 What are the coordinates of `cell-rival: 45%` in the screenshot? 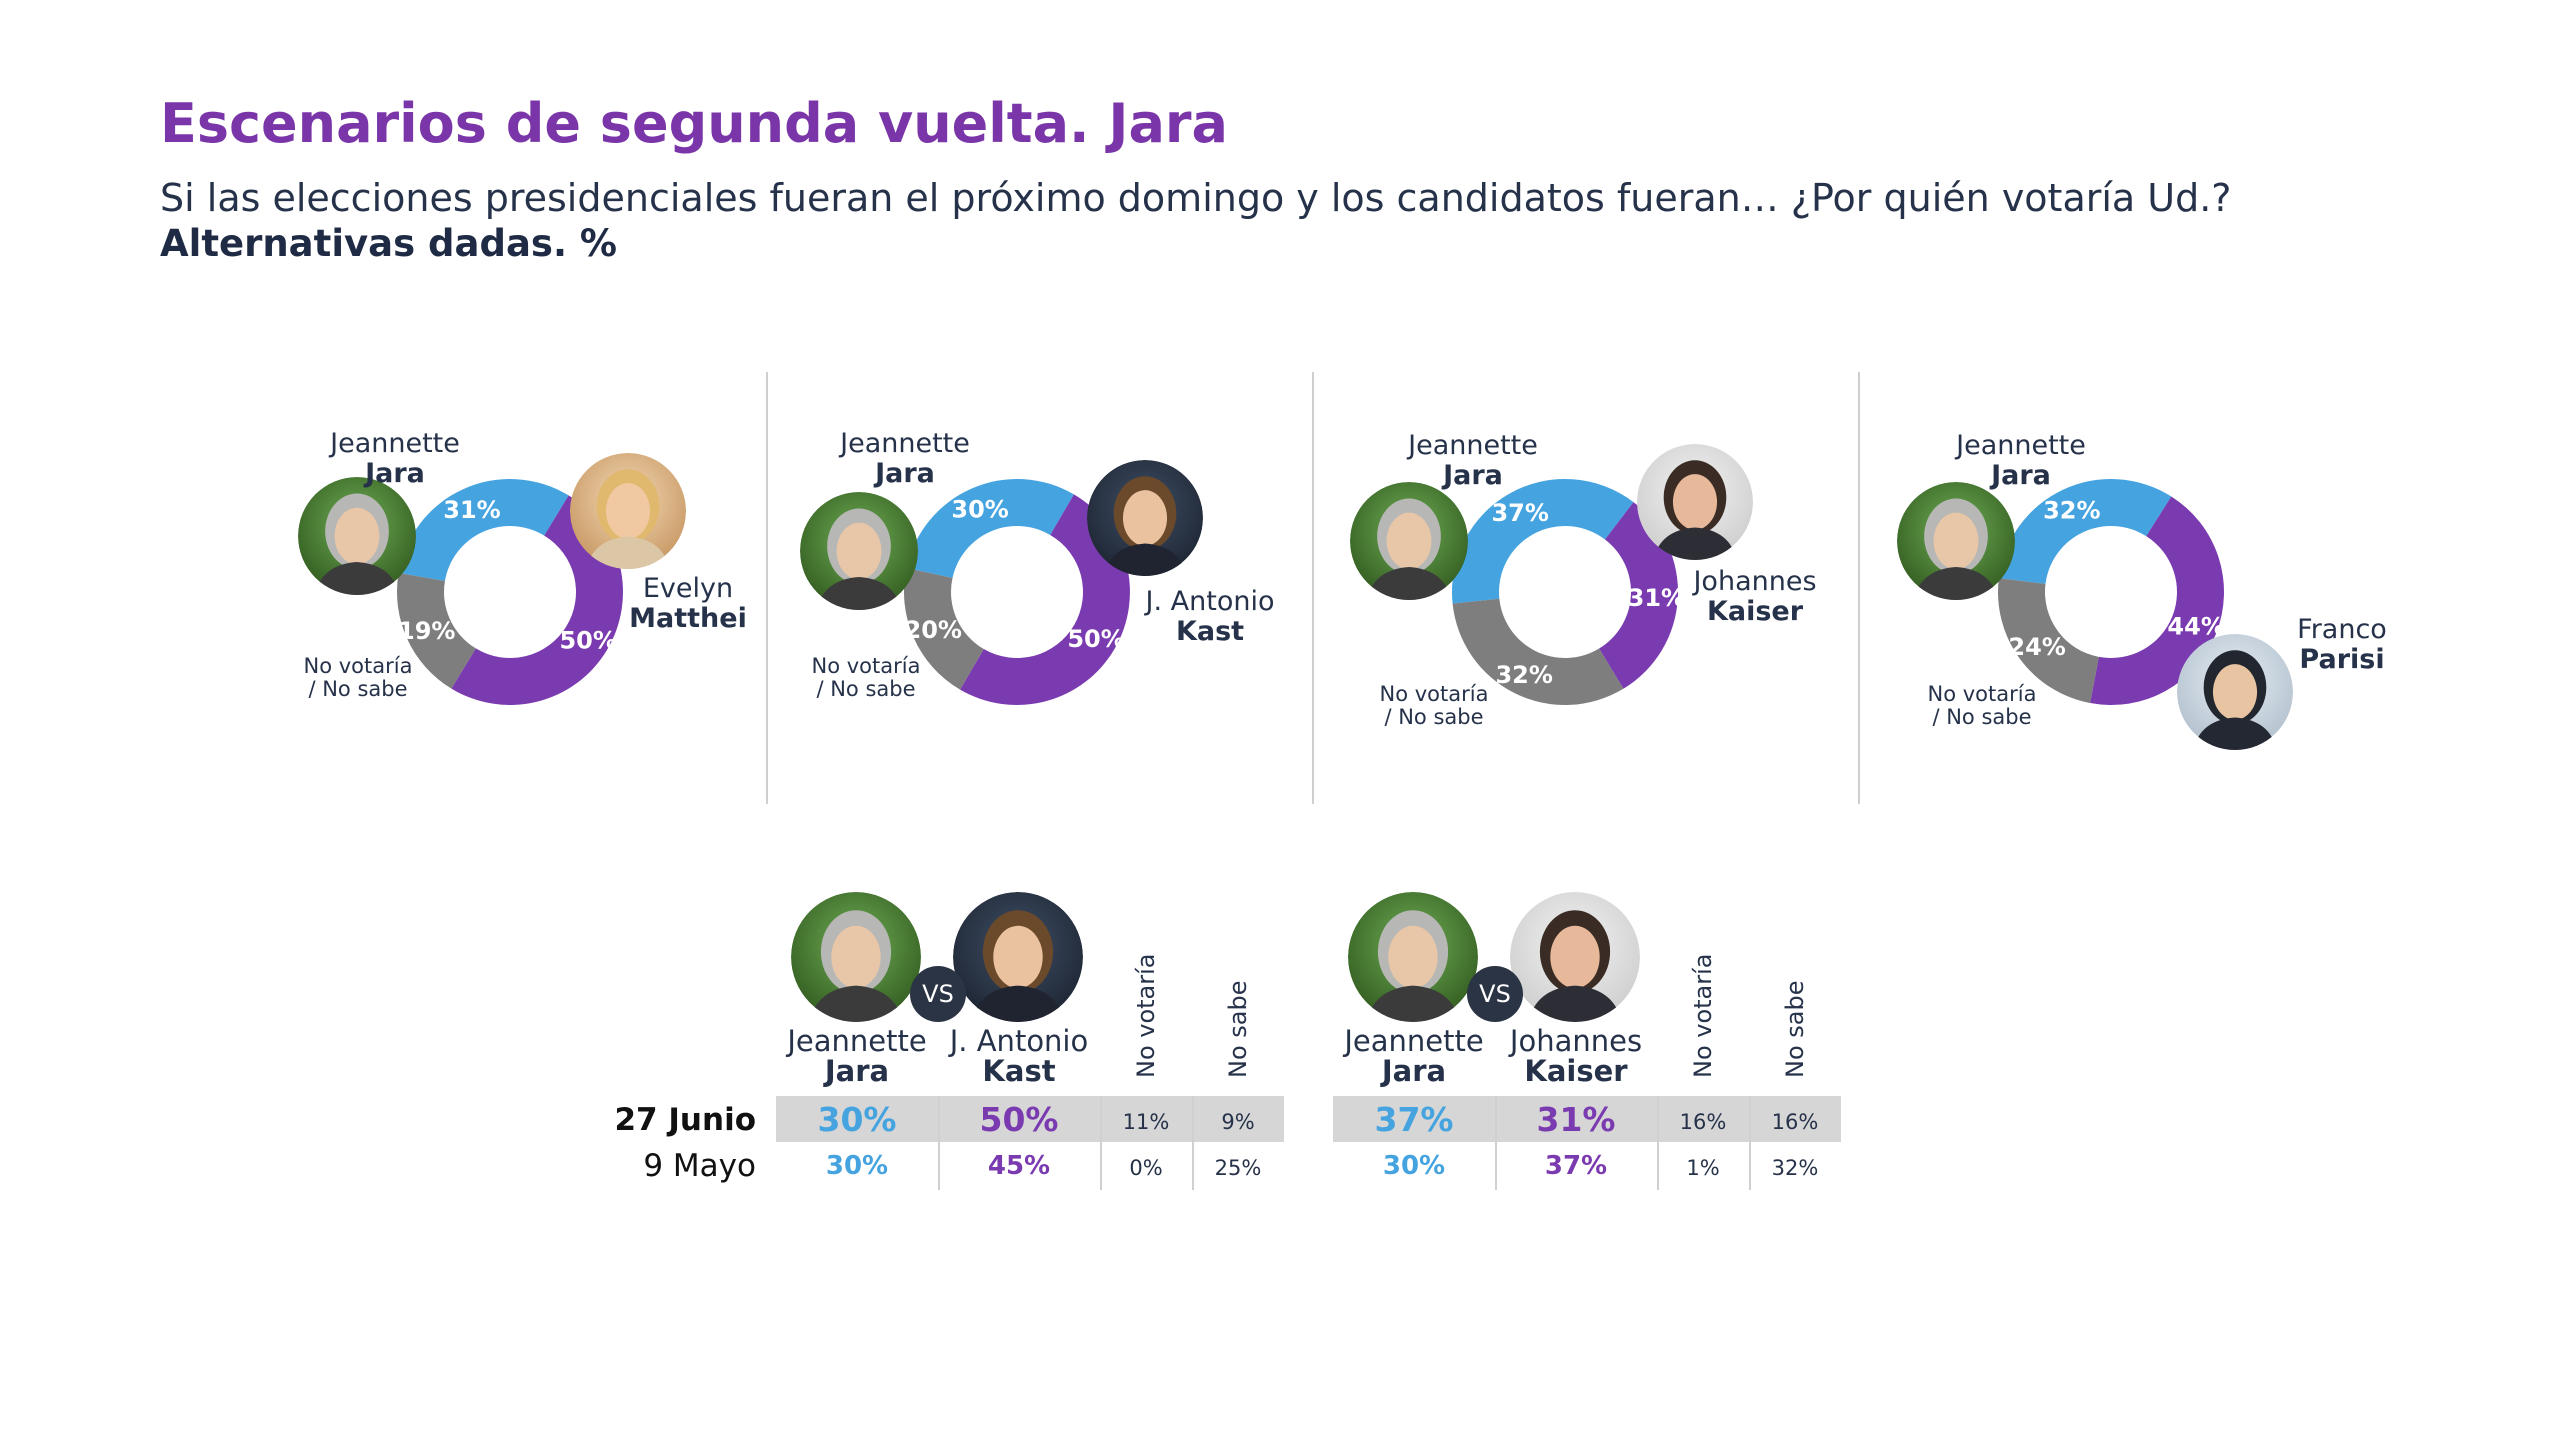 It's located at (1019, 1166).